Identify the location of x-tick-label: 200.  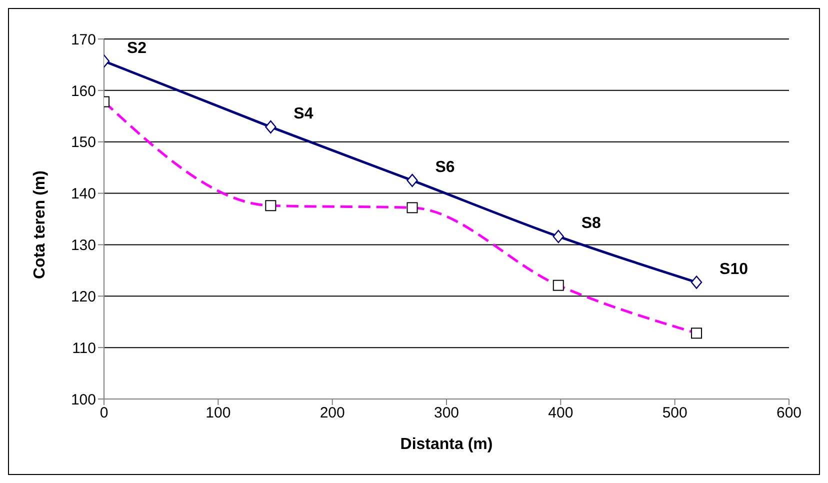
(332, 413).